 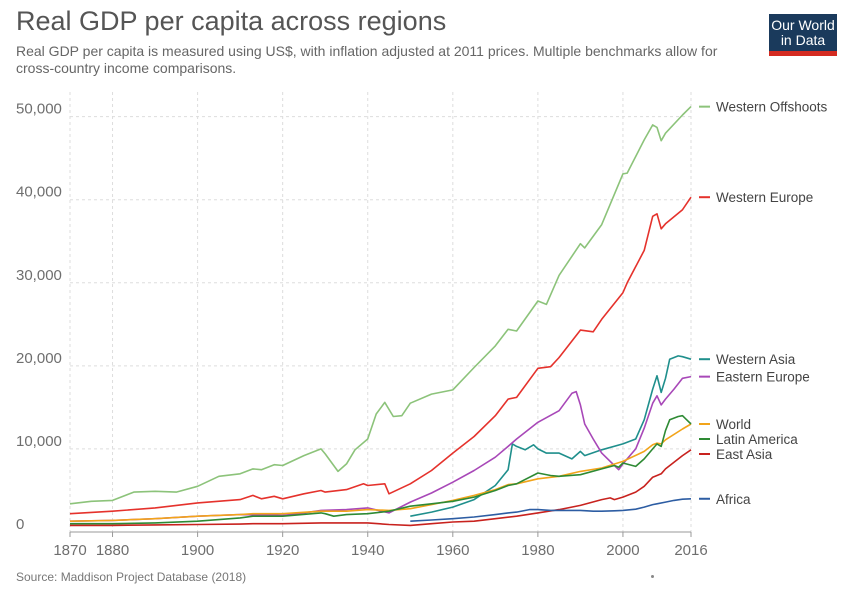 I want to click on legend-label: World, so click(x=733, y=424).